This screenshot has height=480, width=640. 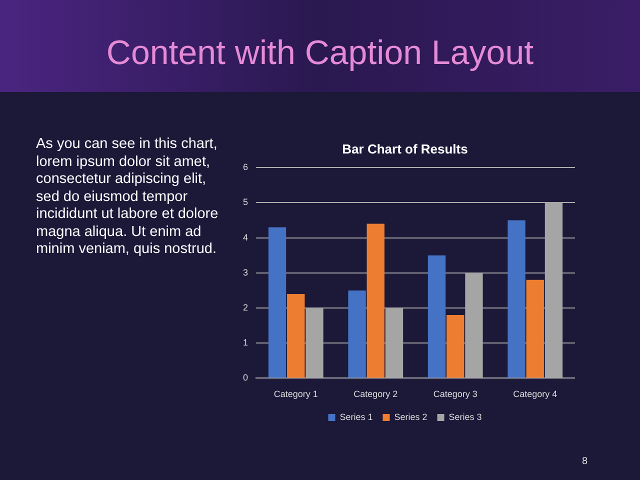 What do you see at coordinates (245, 237) in the screenshot?
I see `y-tick-label: 4` at bounding box center [245, 237].